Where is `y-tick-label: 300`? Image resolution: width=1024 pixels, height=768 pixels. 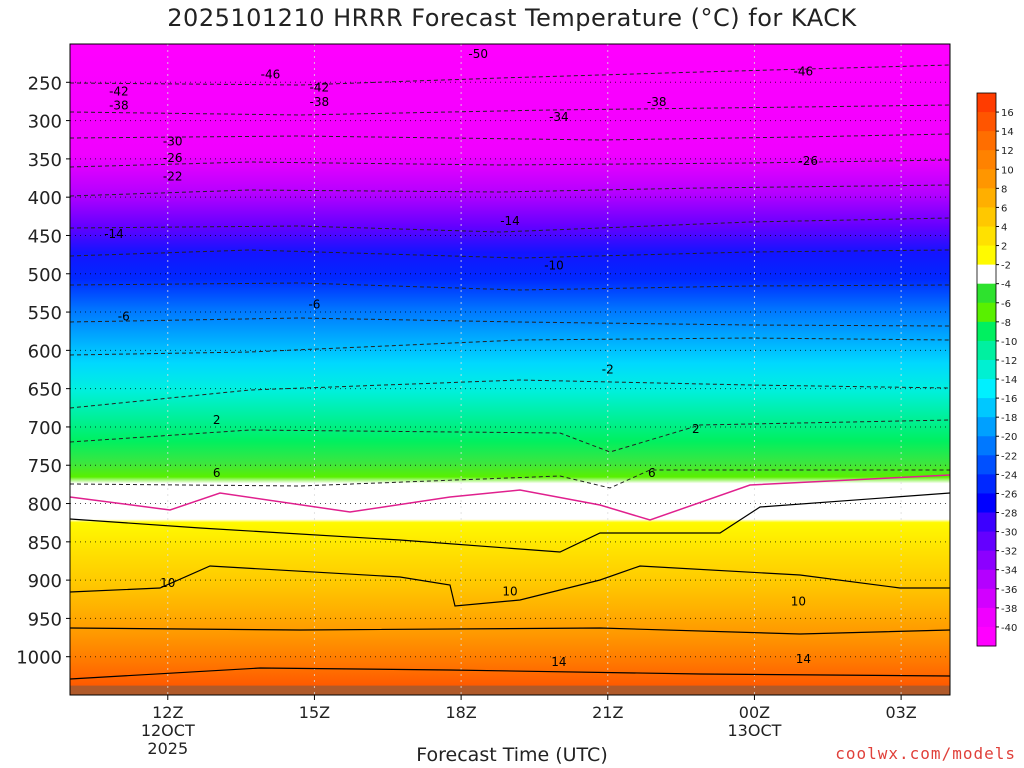
y-tick-label: 300 is located at coordinates (45, 122).